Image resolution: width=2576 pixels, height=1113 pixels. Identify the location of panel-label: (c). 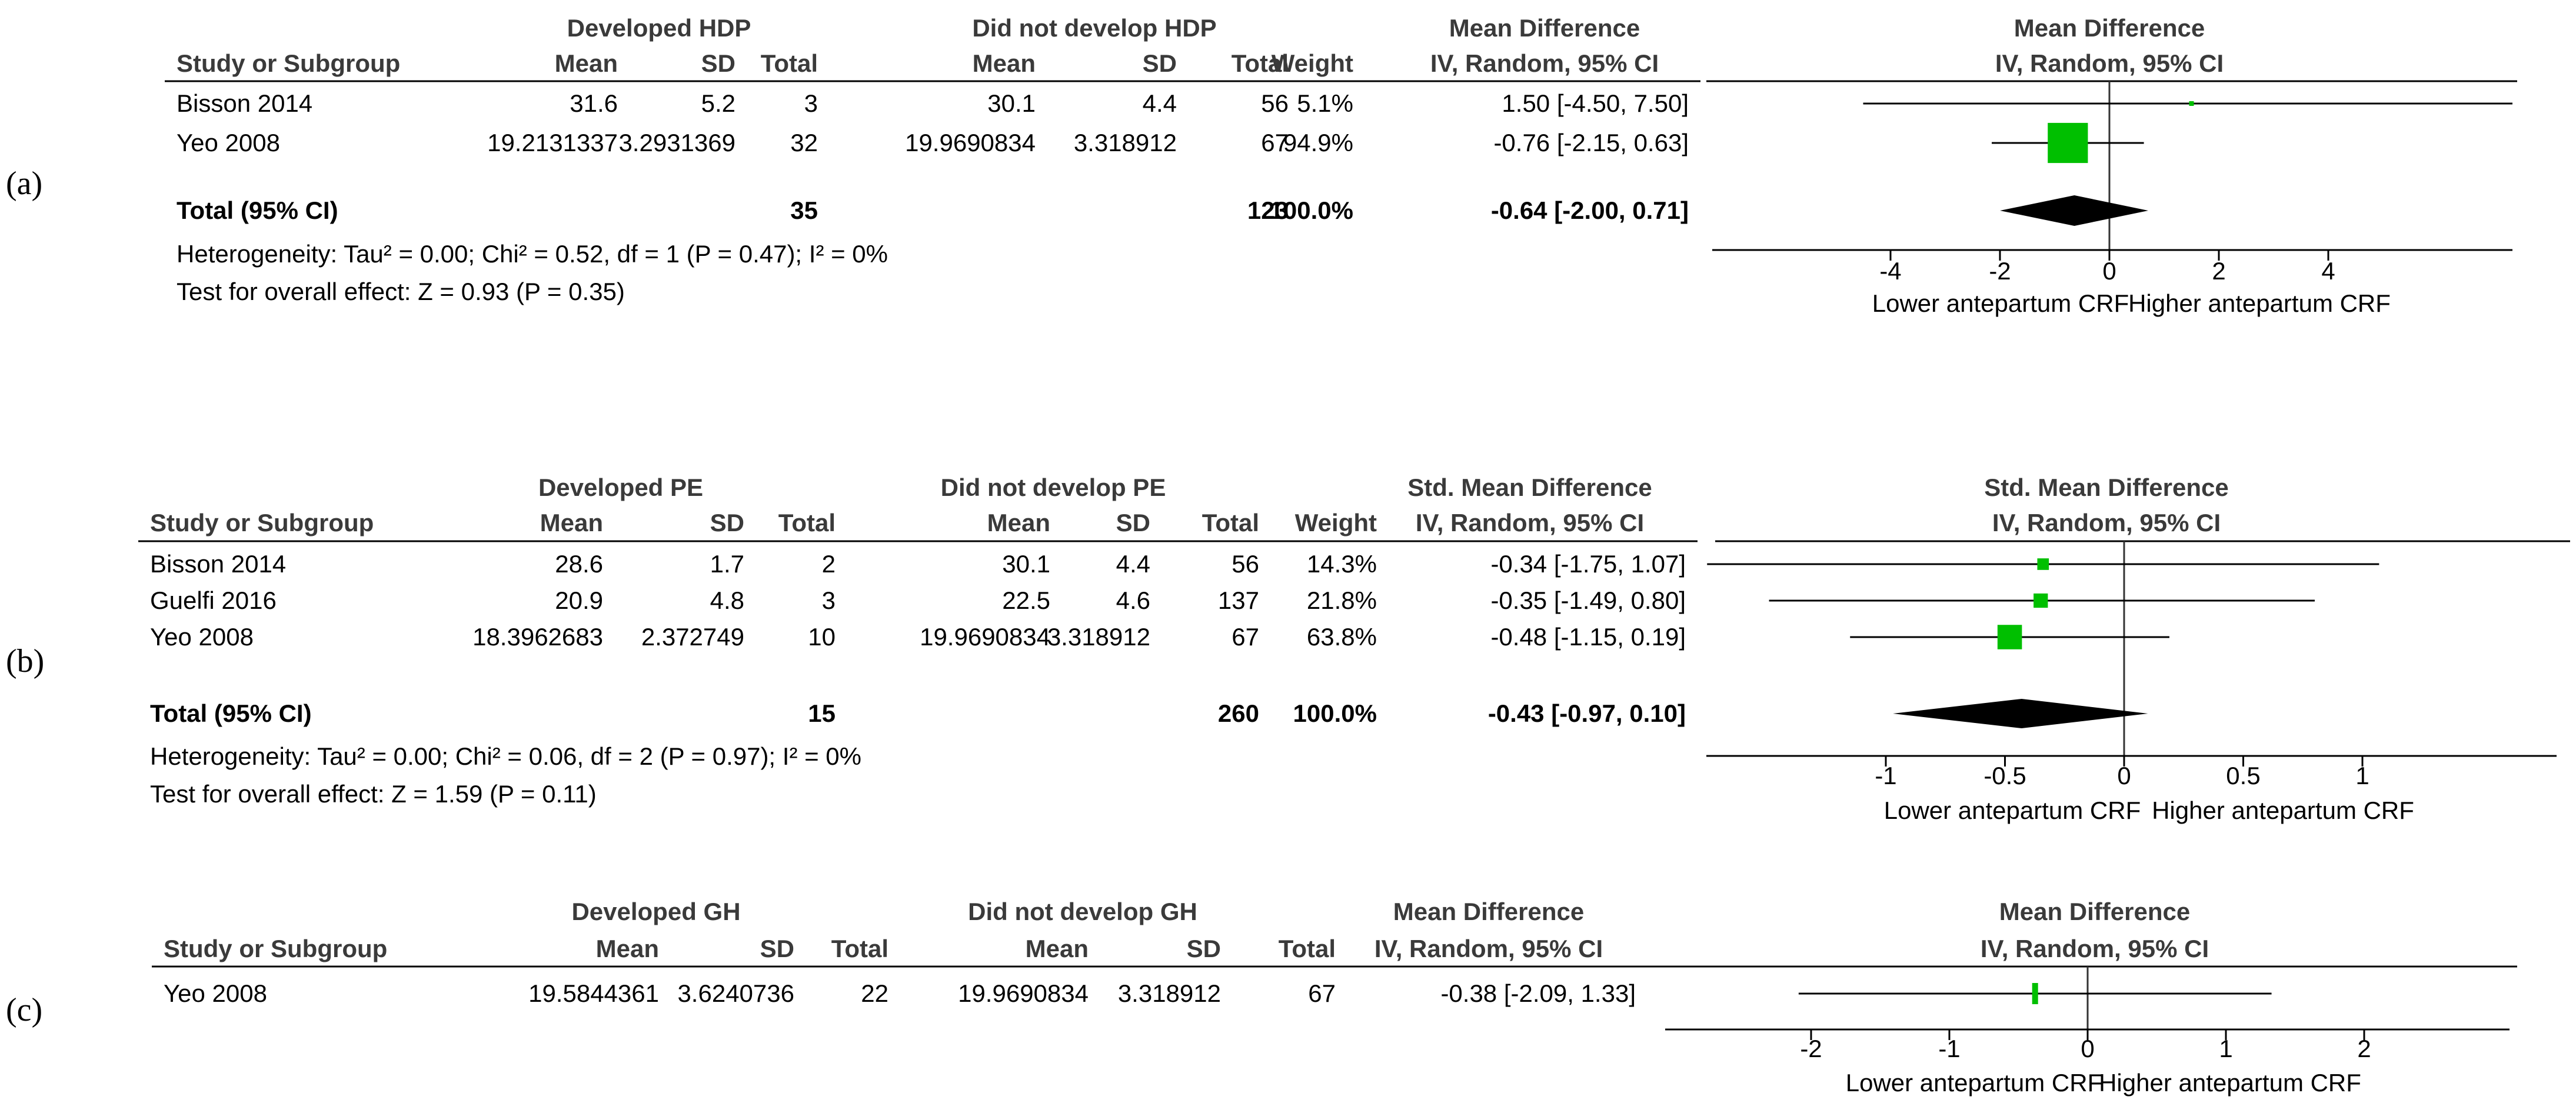
(24, 1010).